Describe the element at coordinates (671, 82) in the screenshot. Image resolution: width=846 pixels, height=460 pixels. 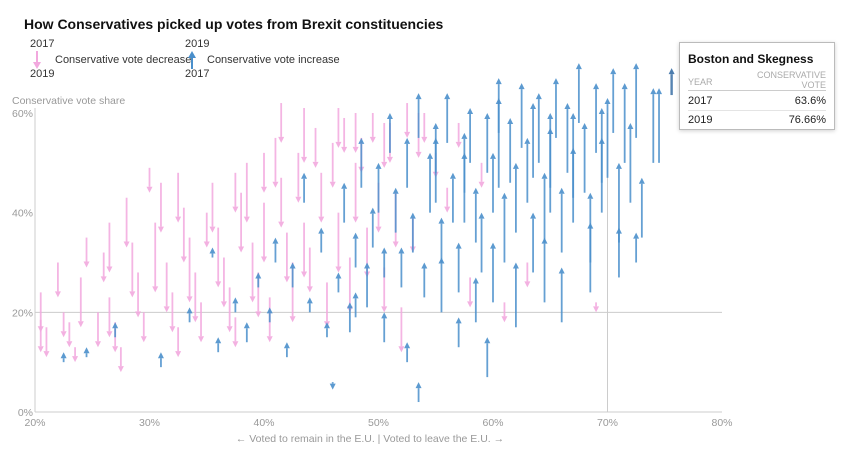
I see `highlight-arrow` at that location.